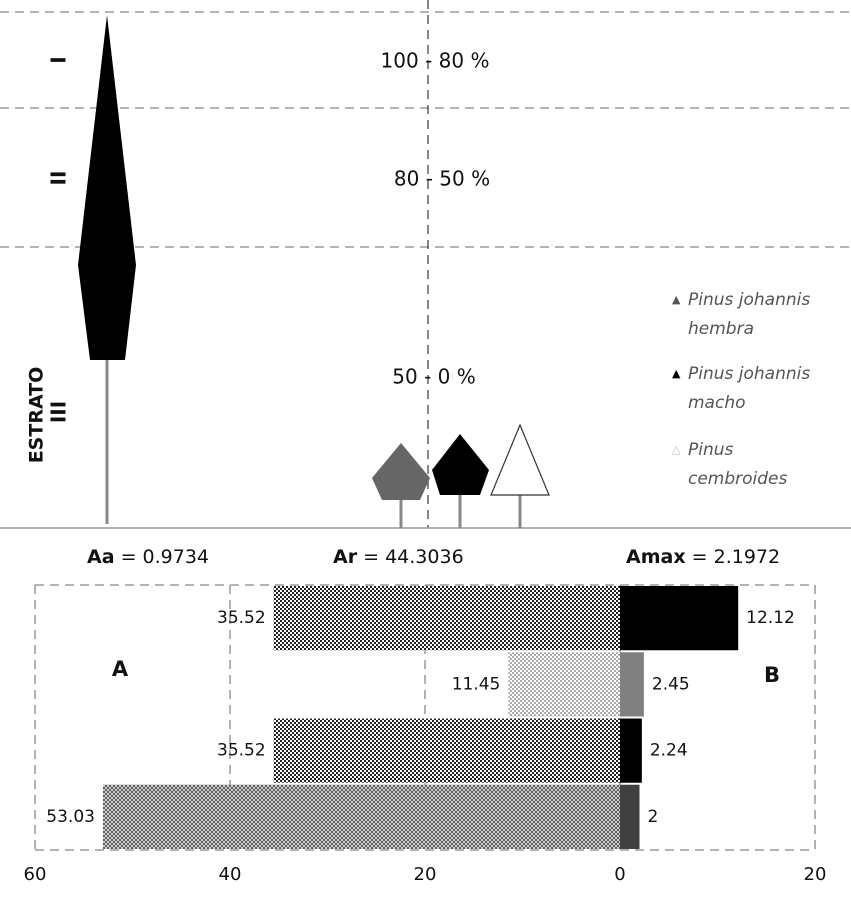 The image size is (851, 898). I want to click on legend-entry: Pinus johannis hembra, so click(749, 314).